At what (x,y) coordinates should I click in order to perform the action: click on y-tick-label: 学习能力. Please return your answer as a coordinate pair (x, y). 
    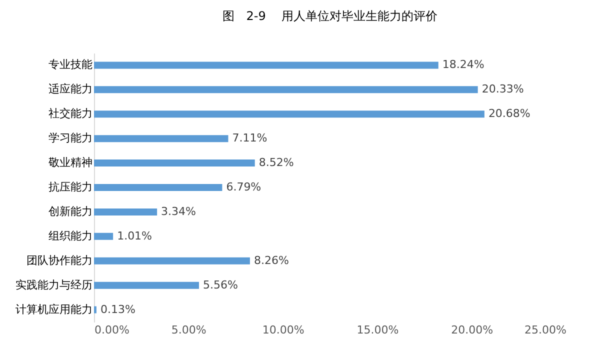
    Looking at the image, I should click on (70, 138).